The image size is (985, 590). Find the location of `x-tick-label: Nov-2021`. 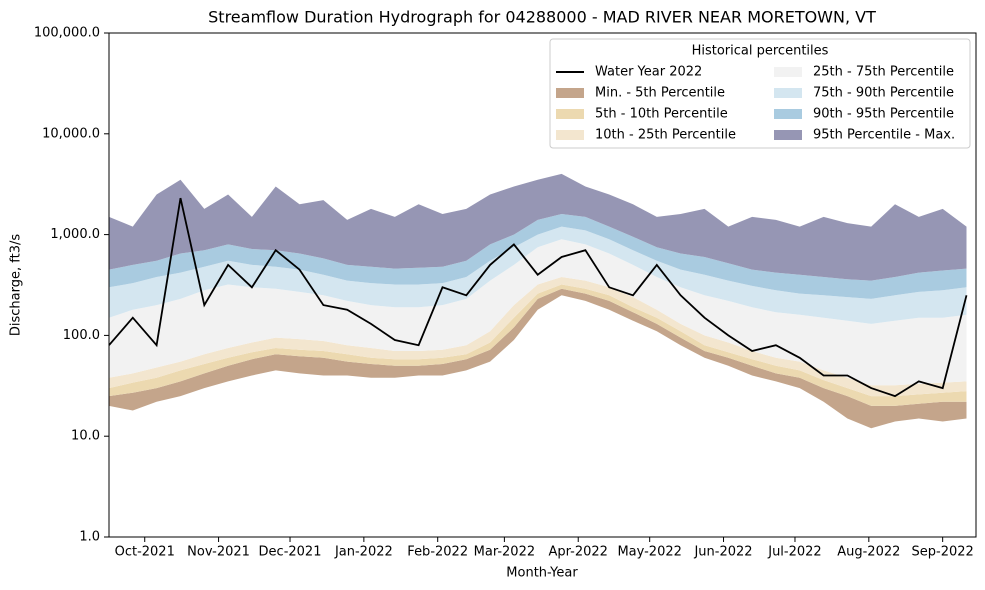

x-tick-label: Nov-2021 is located at coordinates (218, 552).